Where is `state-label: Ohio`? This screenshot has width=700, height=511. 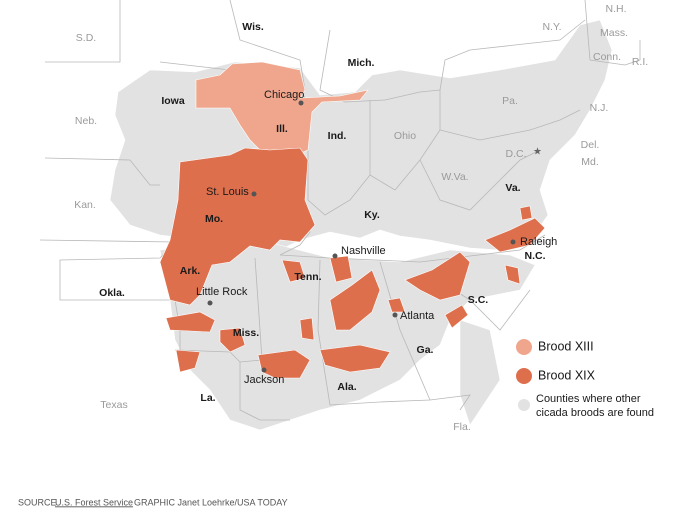
state-label: Ohio is located at coordinates (405, 136).